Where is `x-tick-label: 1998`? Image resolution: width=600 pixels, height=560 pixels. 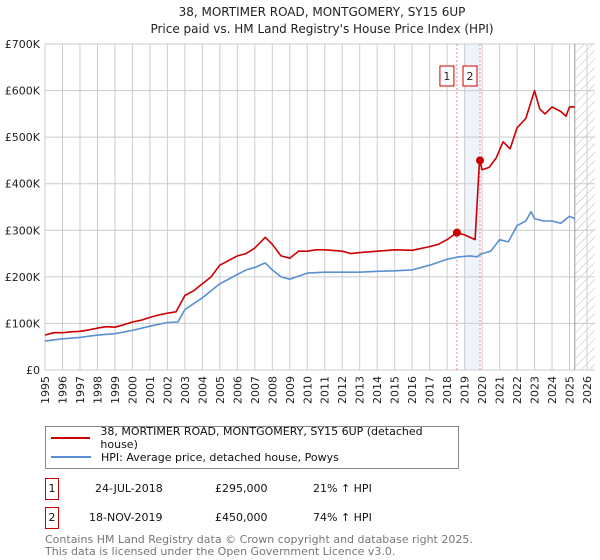
x-tick-label: 1998 is located at coordinates (97, 390).